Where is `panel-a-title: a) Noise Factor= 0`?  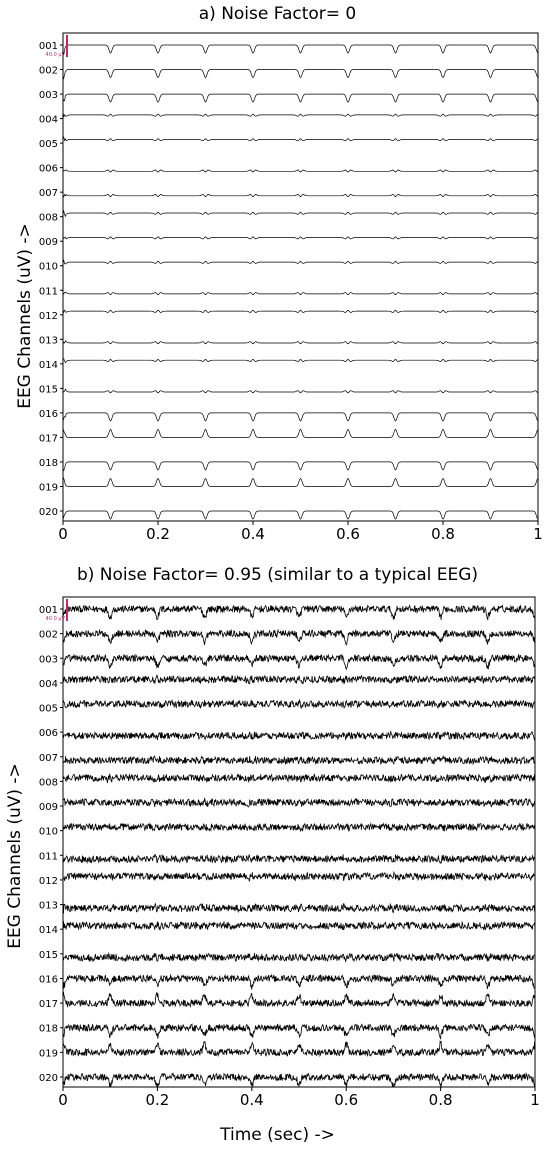 panel-a-title: a) Noise Factor= 0 is located at coordinates (277, 14).